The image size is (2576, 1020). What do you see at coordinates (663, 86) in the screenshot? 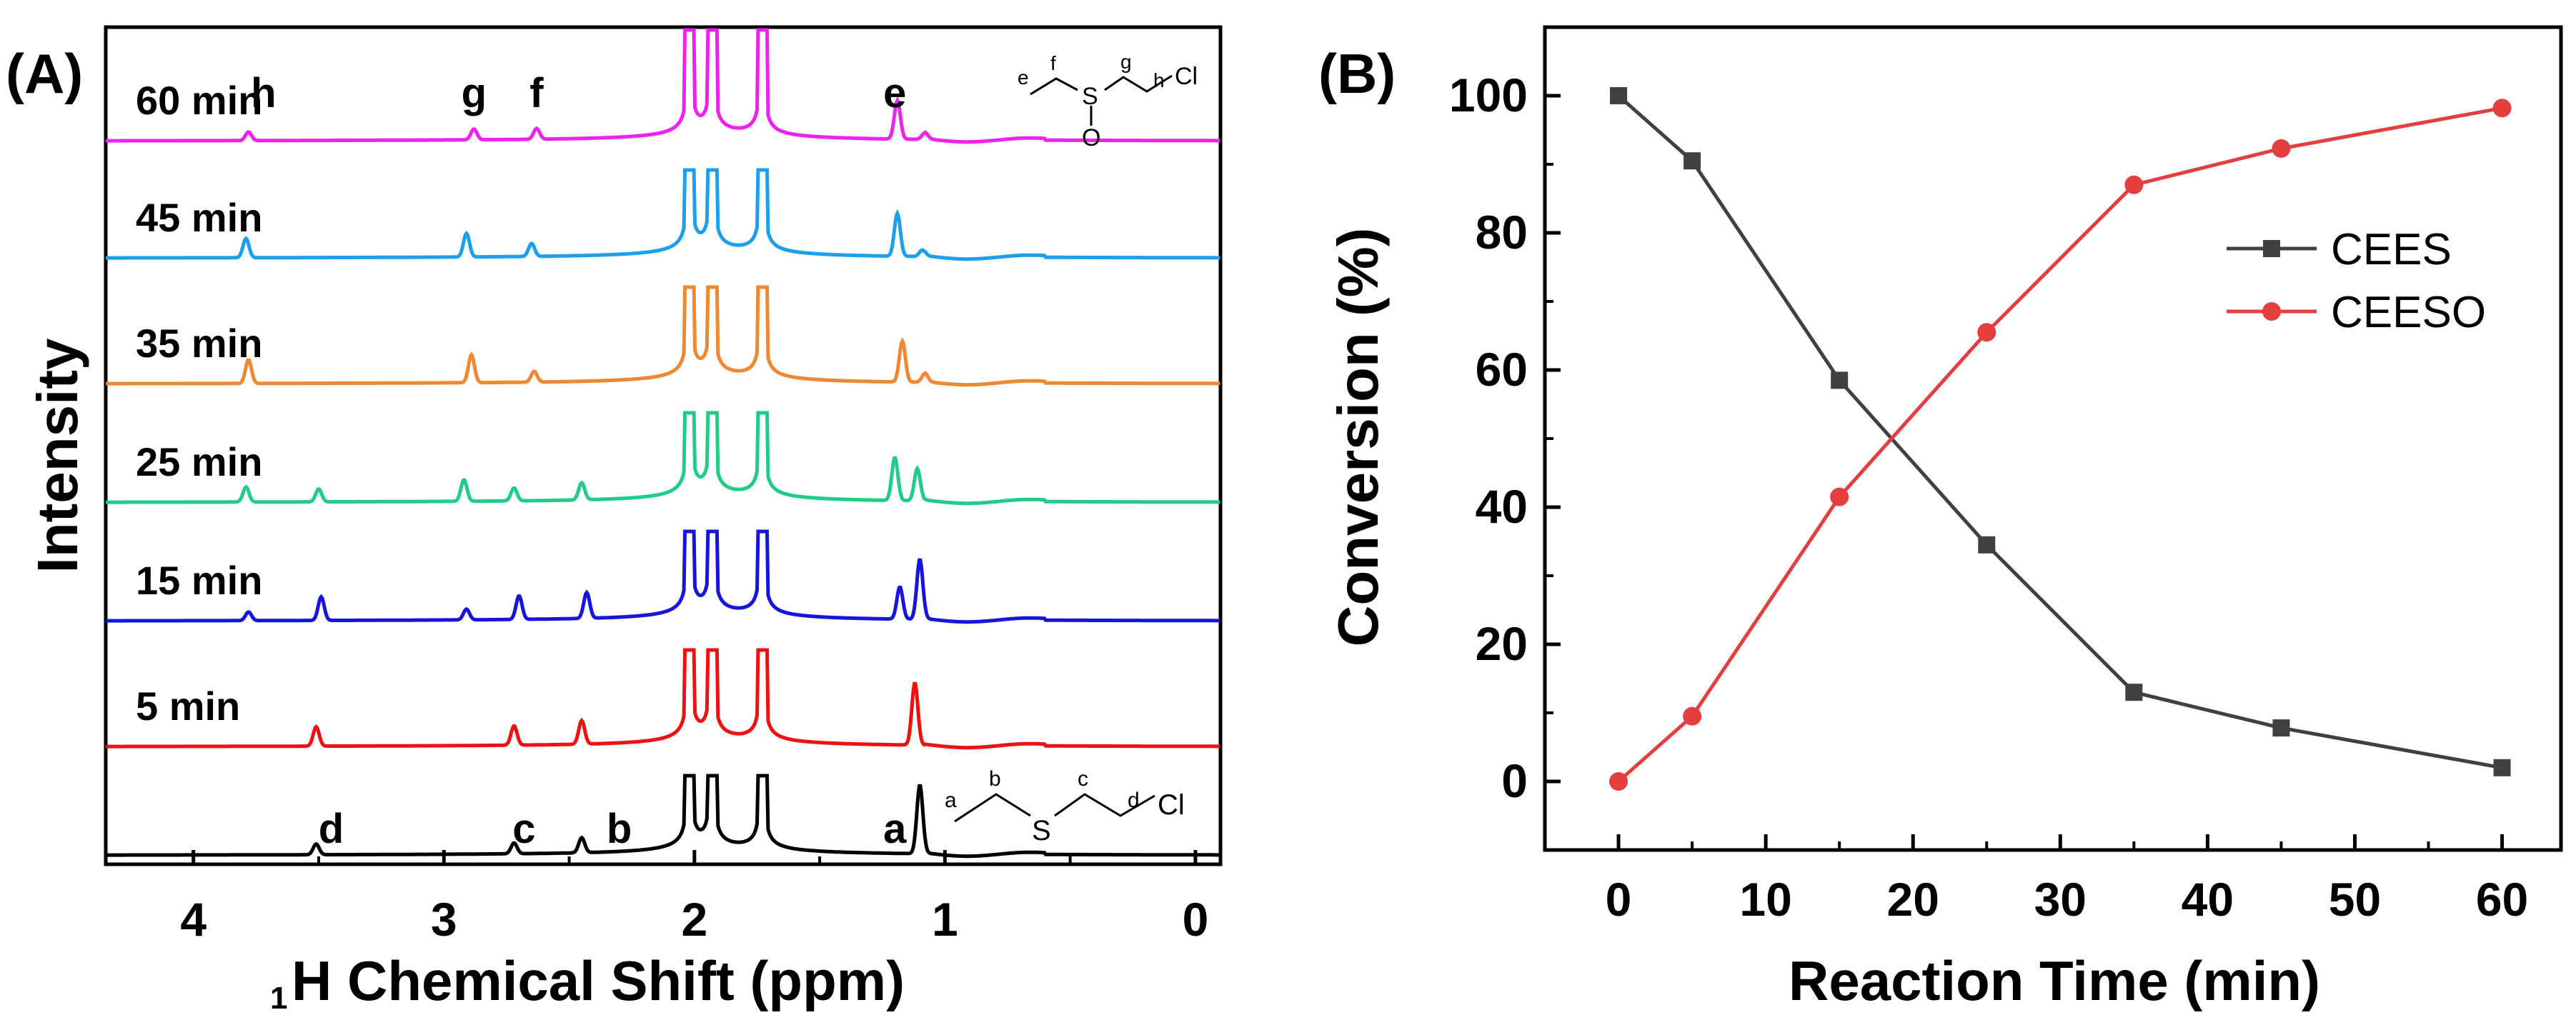
I see `spectrum-line-60-min` at bounding box center [663, 86].